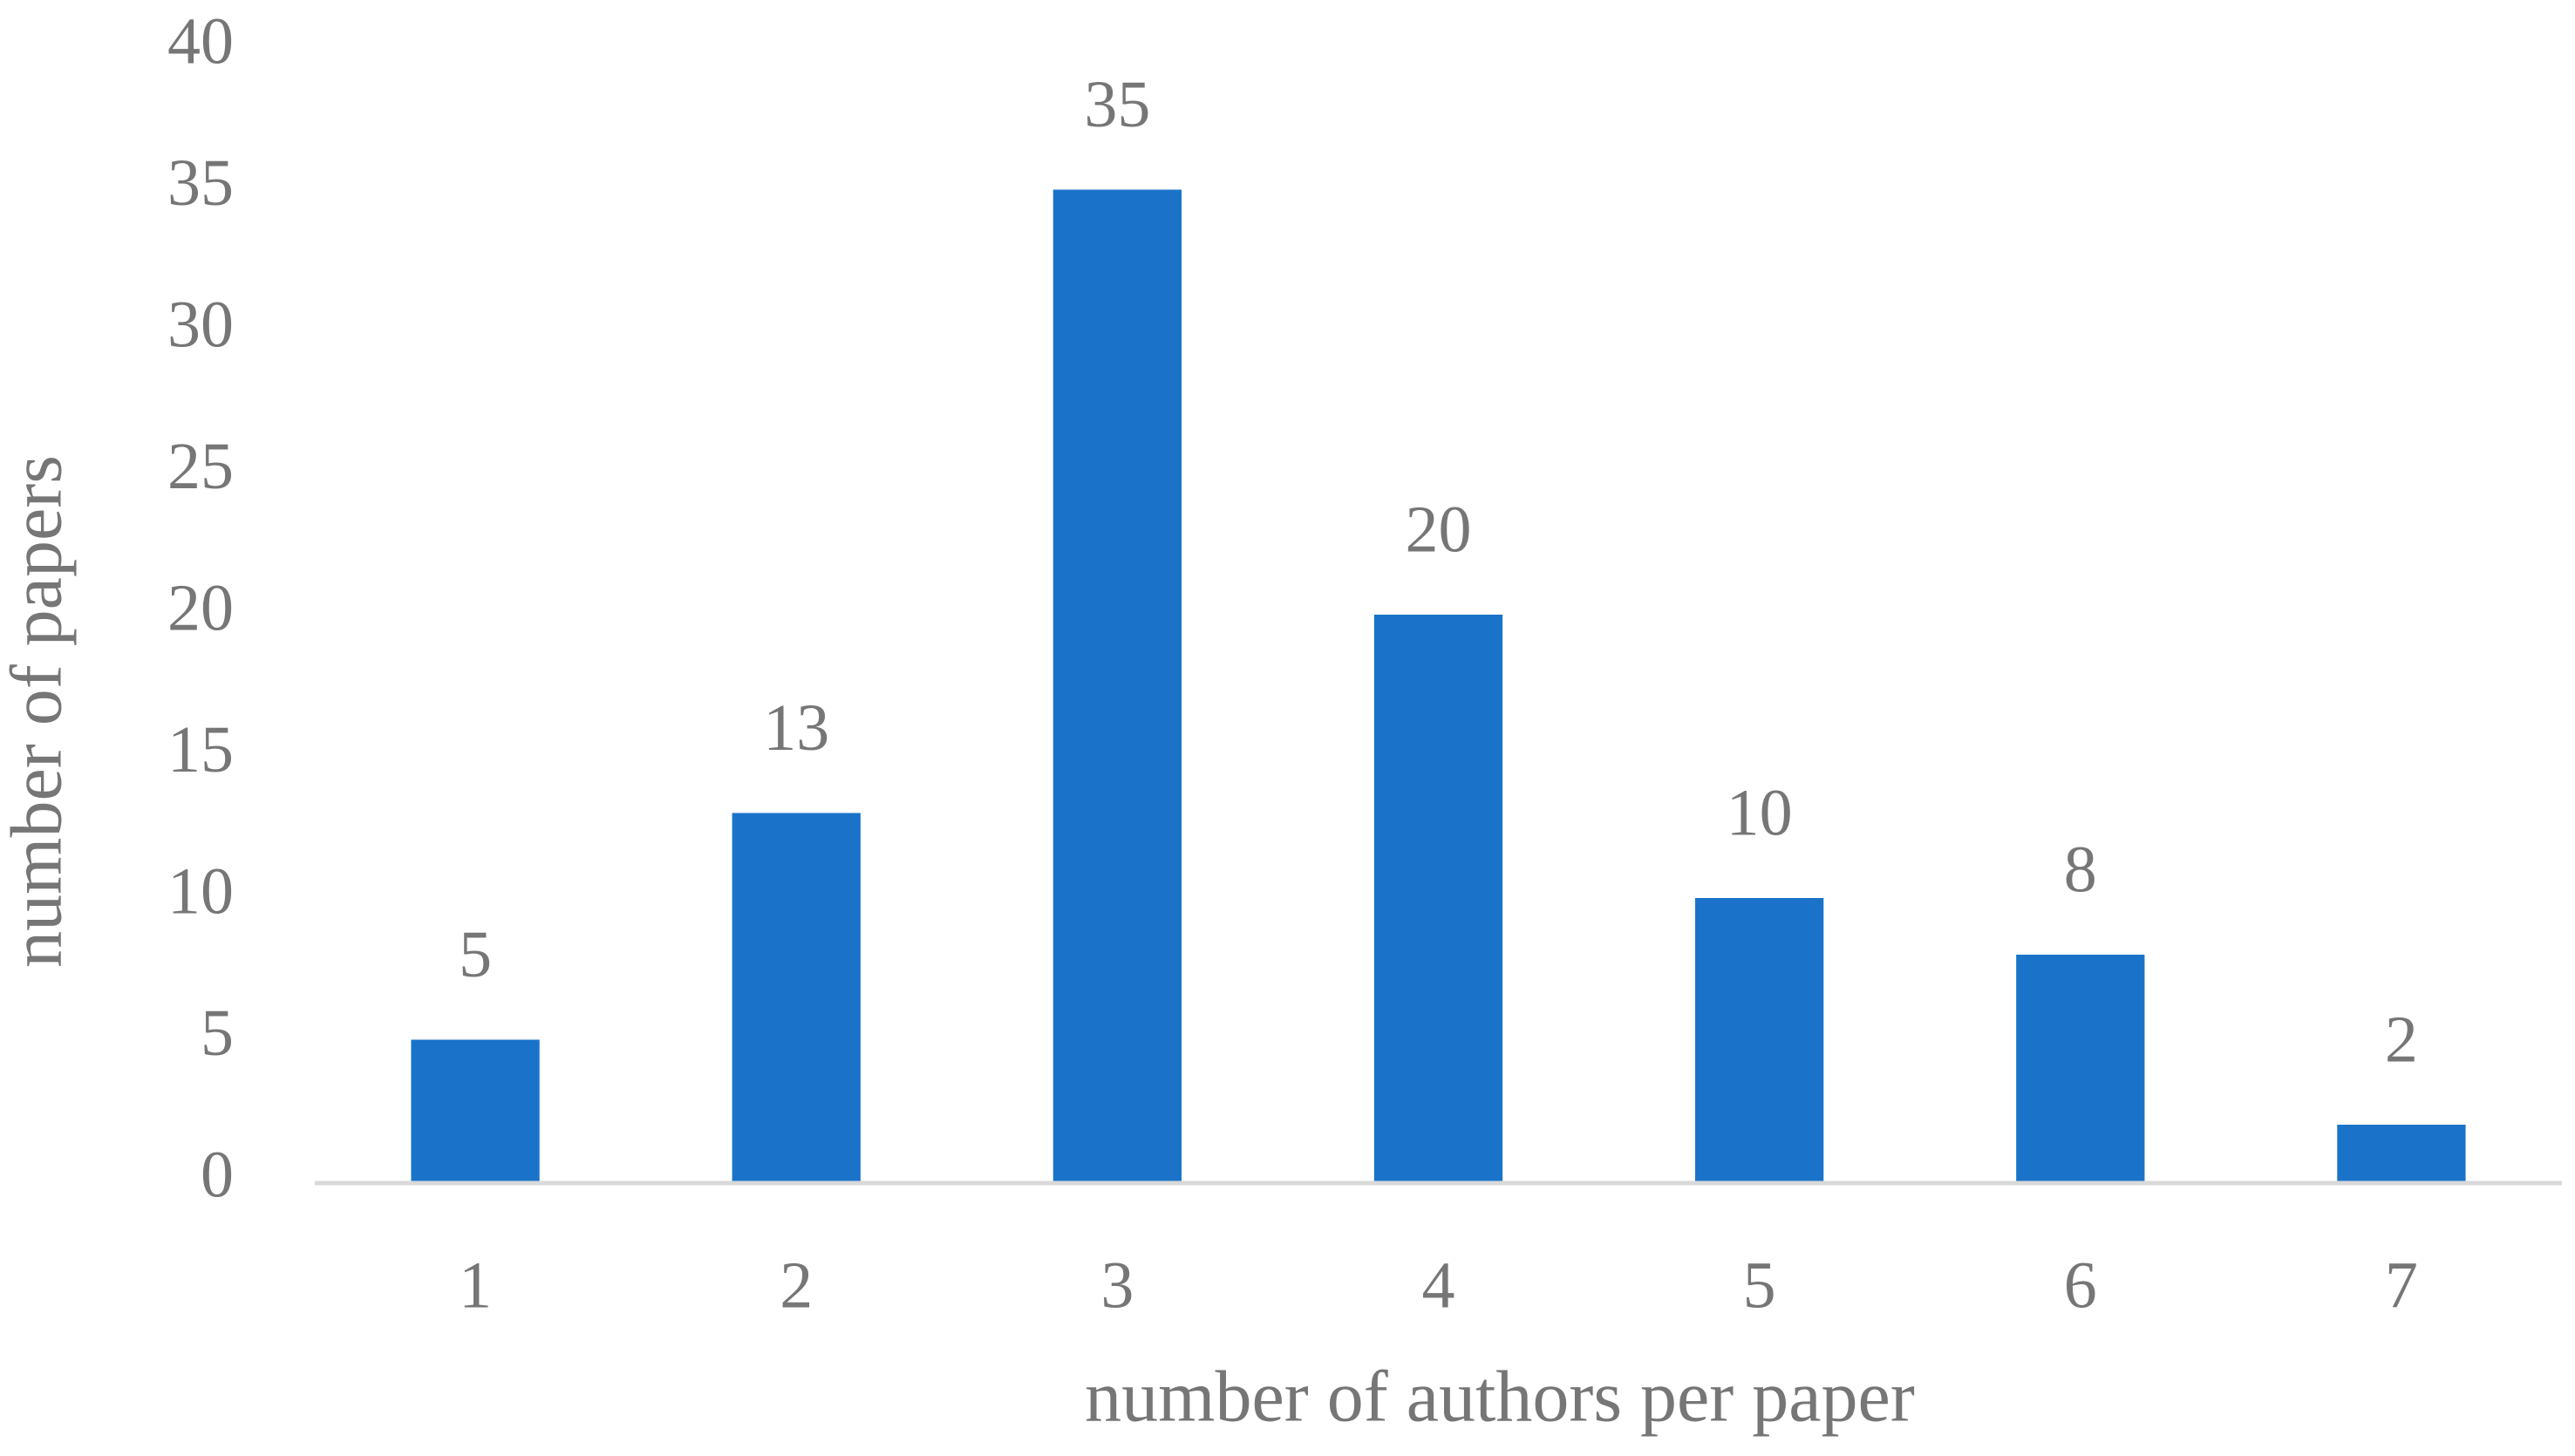  What do you see at coordinates (2402, 1285) in the screenshot?
I see `x-tick-label: 7` at bounding box center [2402, 1285].